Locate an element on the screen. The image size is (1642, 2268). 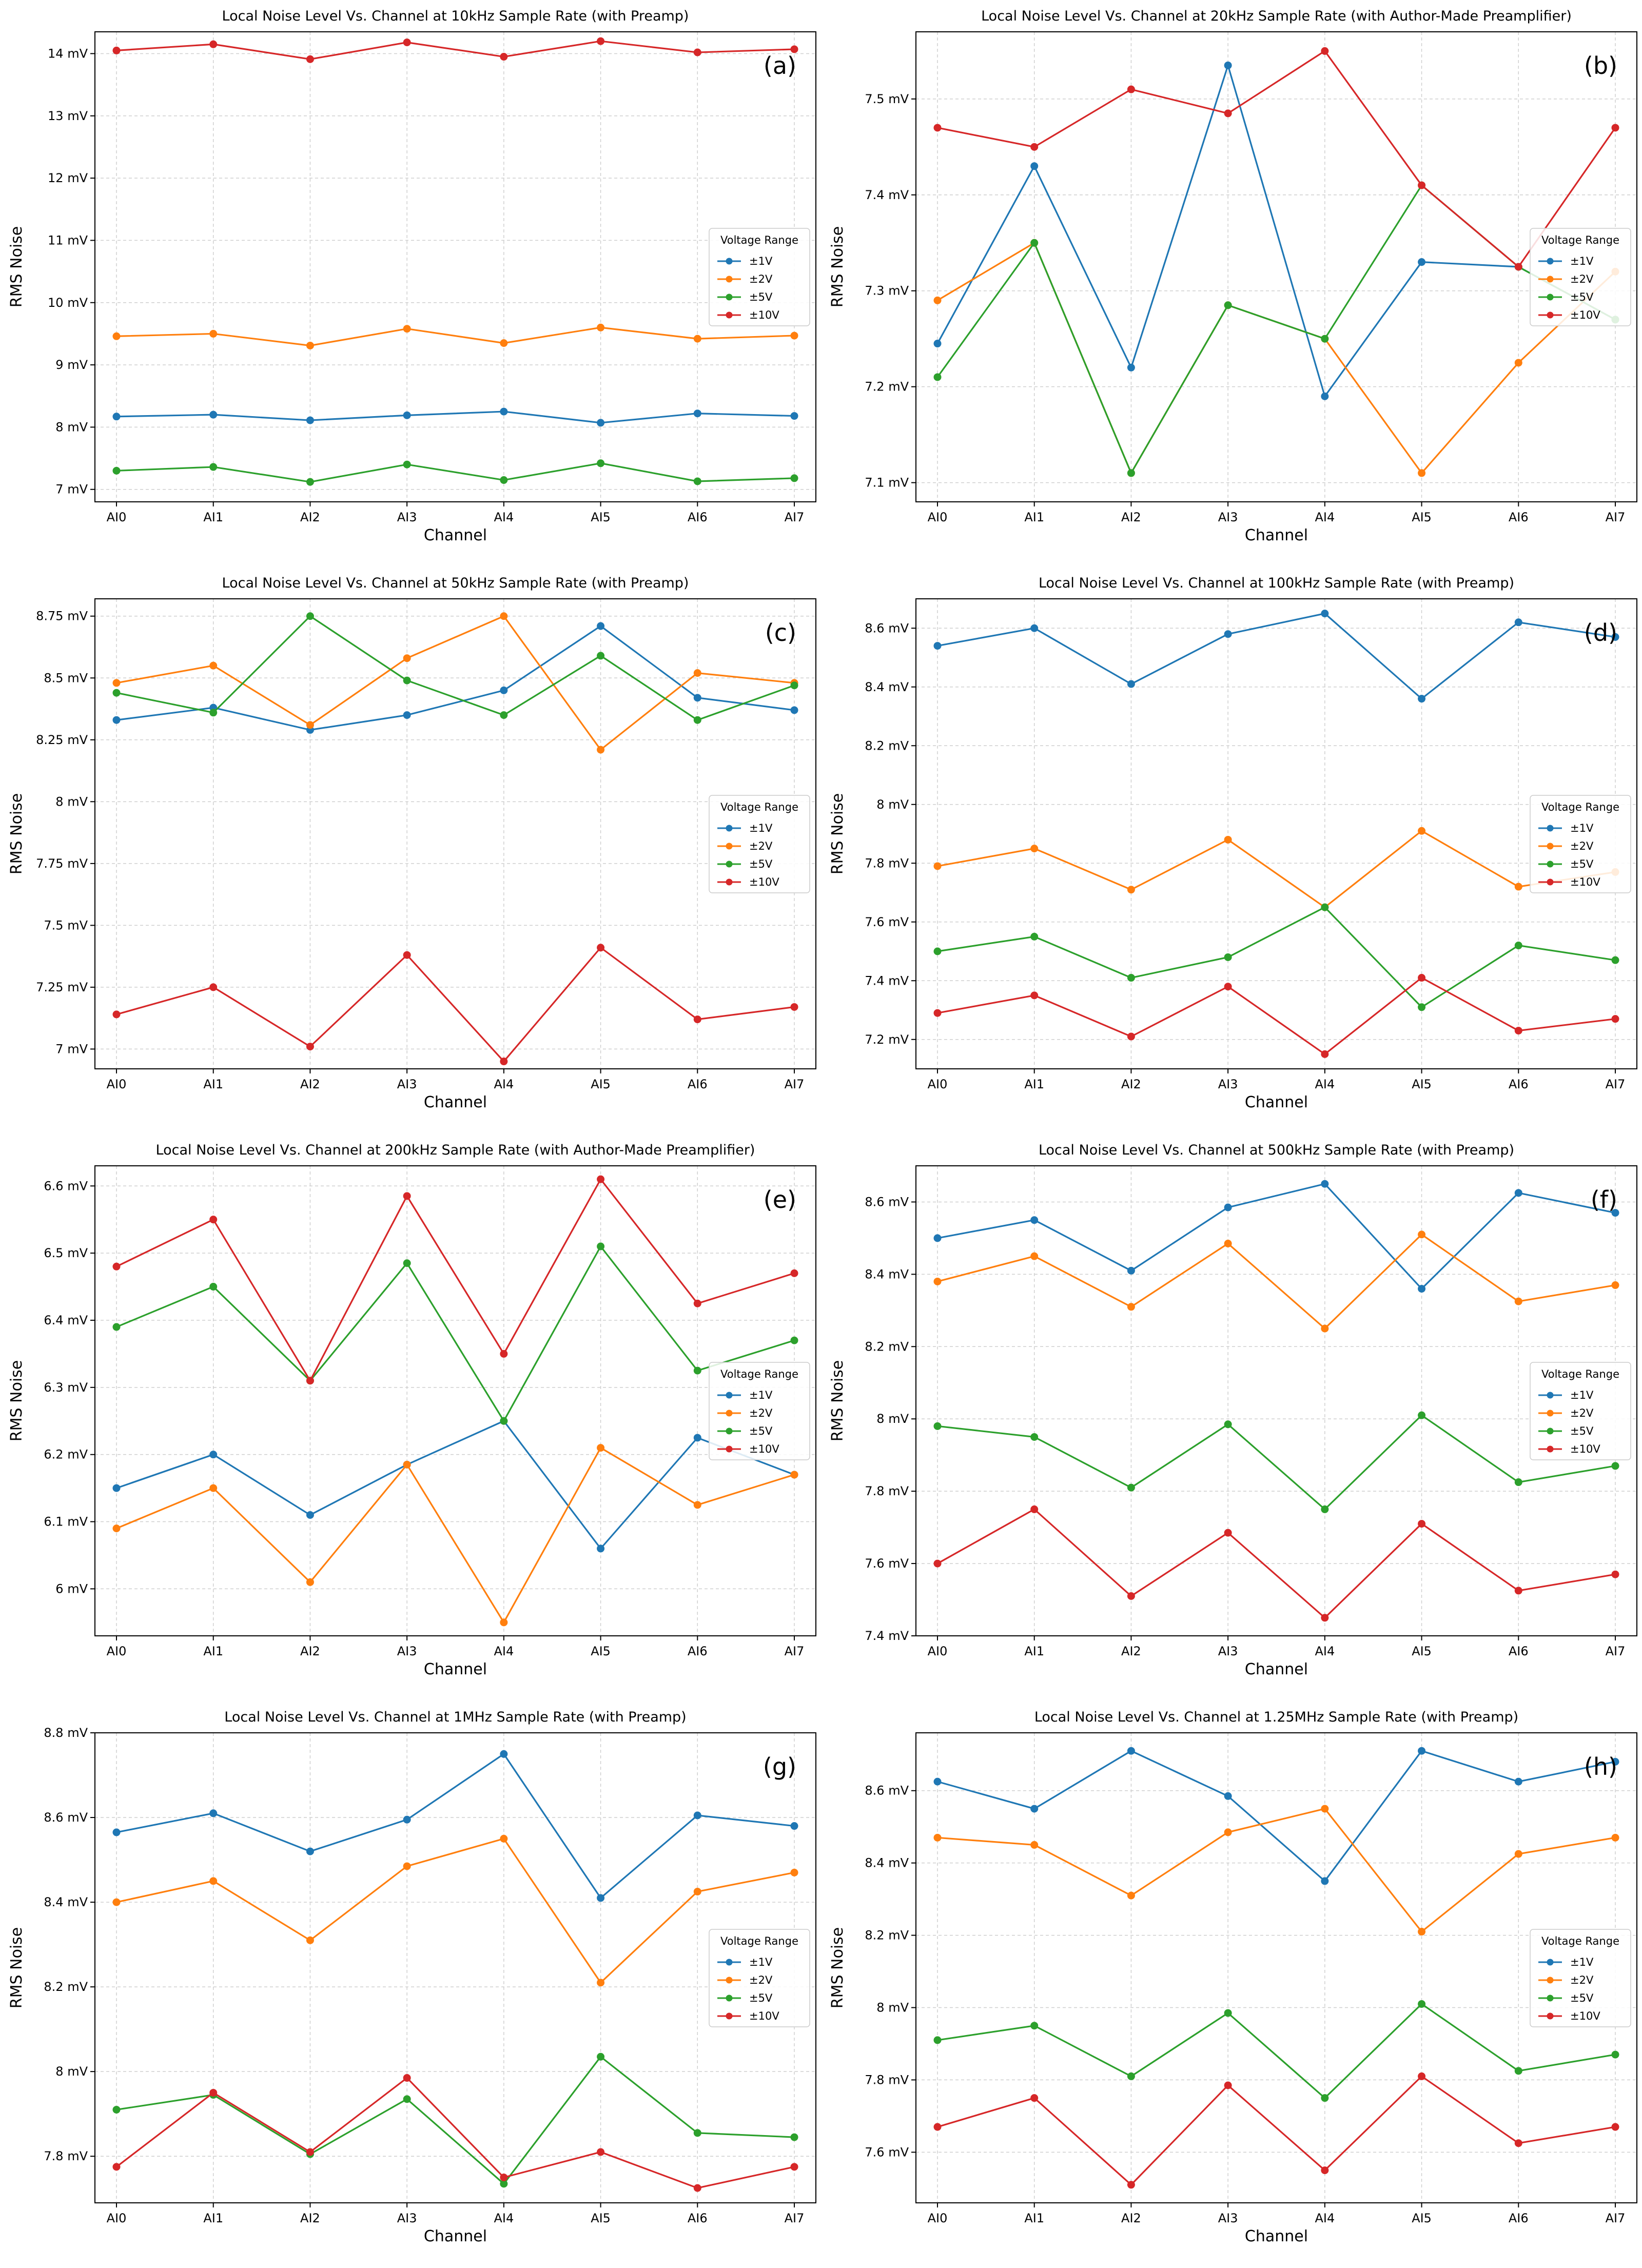
x-tick-label: AI5 is located at coordinates (1422, 1084).